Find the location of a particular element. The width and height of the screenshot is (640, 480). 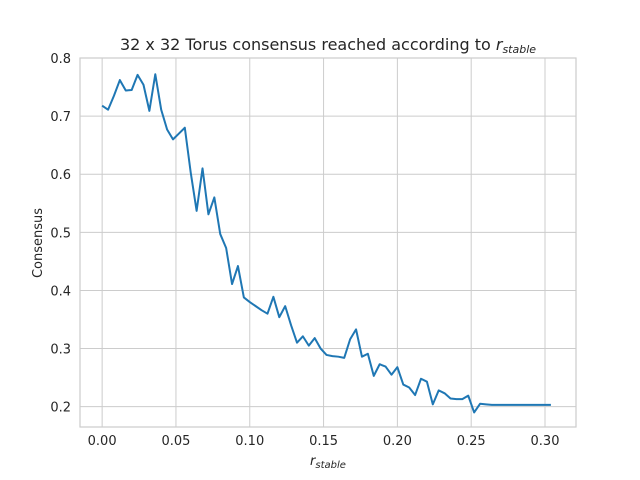

y-tick-label: 0.7 is located at coordinates (60, 117).